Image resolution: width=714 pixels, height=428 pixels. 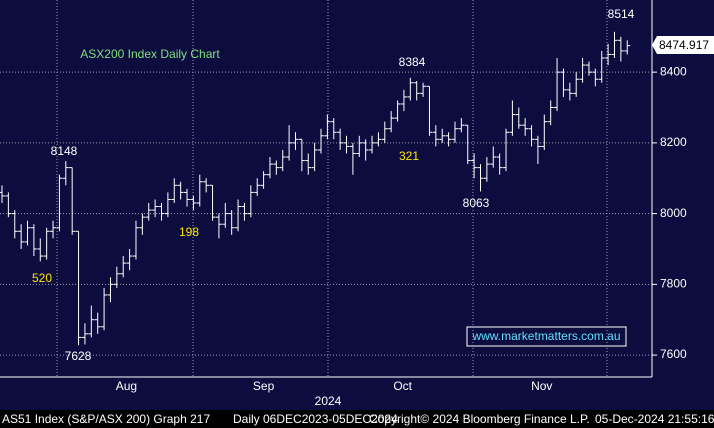 What do you see at coordinates (654, 419) in the screenshot?
I see `footer-text: 05-Dec-2024 21:55:16` at bounding box center [654, 419].